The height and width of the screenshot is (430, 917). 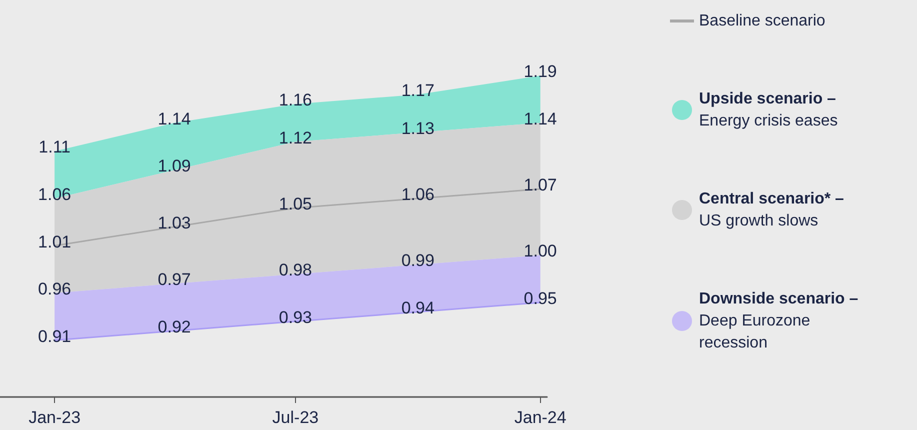 What do you see at coordinates (540, 185) in the screenshot?
I see `data-label: 1.07` at bounding box center [540, 185].